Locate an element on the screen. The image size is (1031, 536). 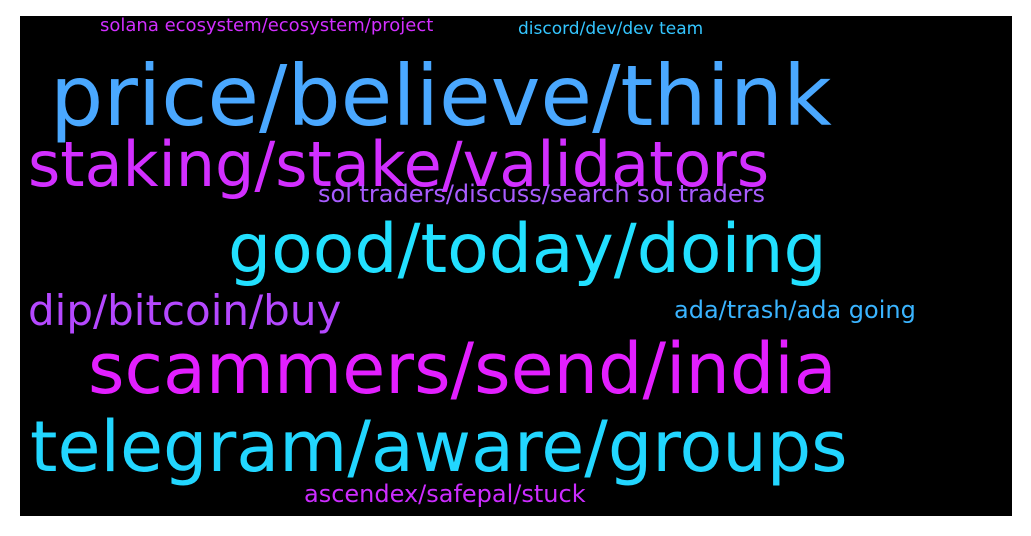
word-good-today-doing: good/today/doing is located at coordinates (527, 249).